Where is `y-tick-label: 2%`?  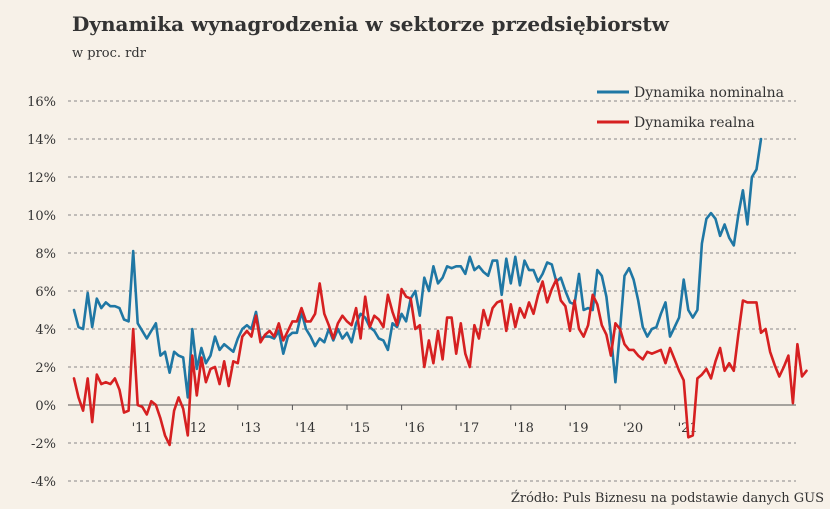 y-tick-label: 2% is located at coordinates (45, 368).